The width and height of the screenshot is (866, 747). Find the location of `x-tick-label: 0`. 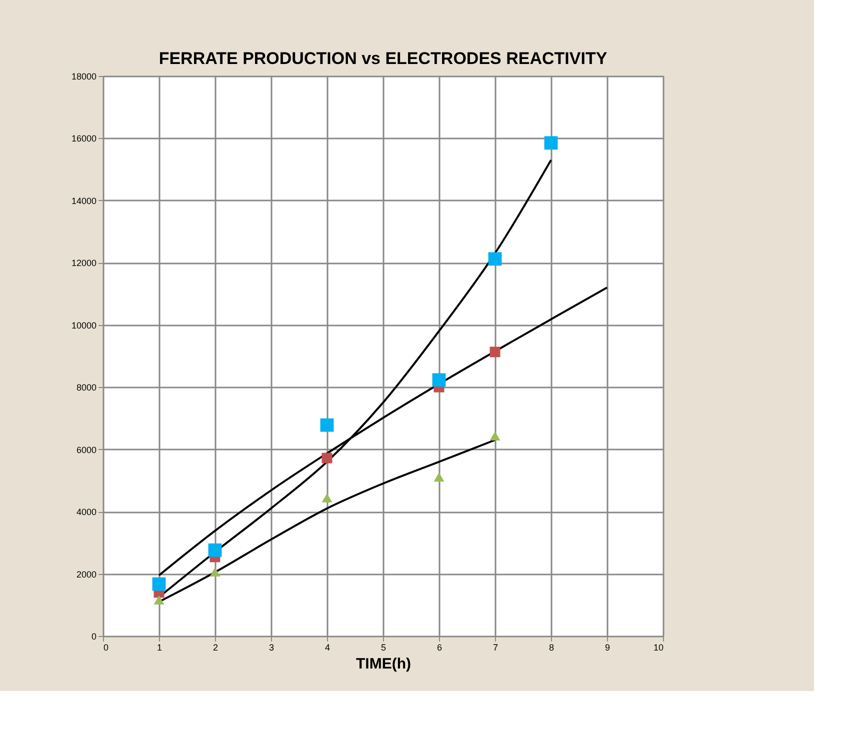

x-tick-label: 0 is located at coordinates (106, 647).